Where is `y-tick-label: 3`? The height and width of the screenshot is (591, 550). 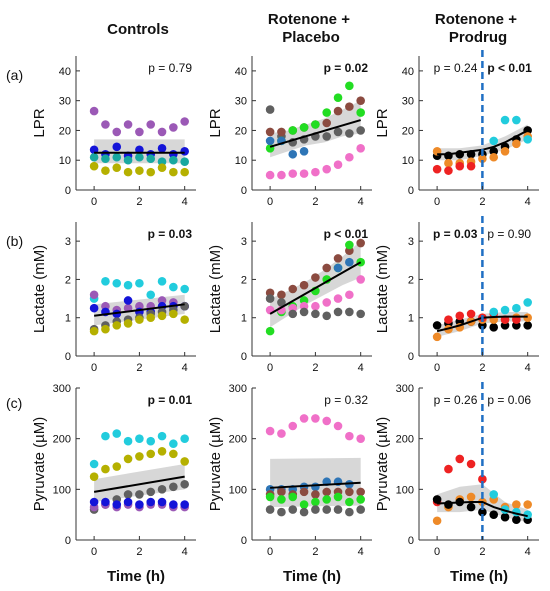
y-tick-label: 3 is located at coordinates (68, 242).